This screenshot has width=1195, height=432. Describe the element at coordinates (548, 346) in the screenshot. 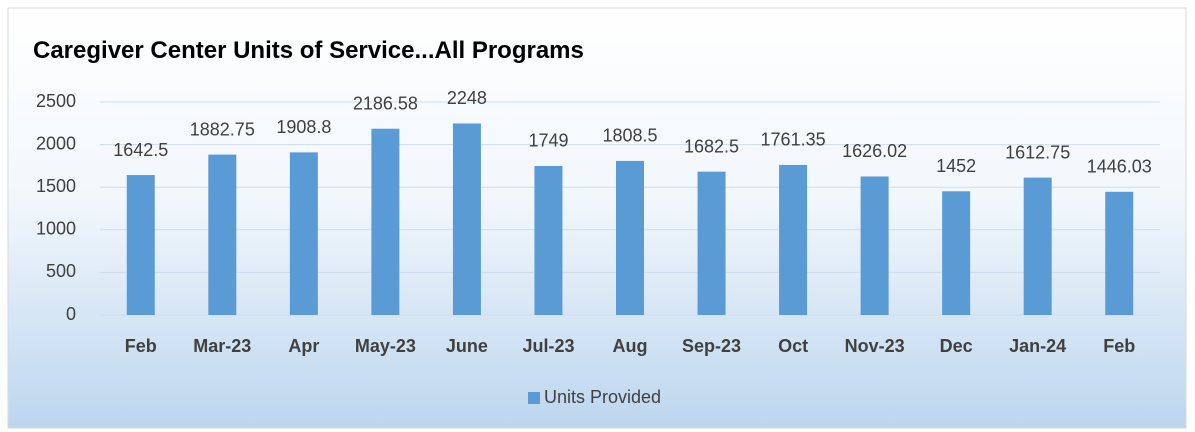

I see `x-tick-label: Jul-23` at that location.